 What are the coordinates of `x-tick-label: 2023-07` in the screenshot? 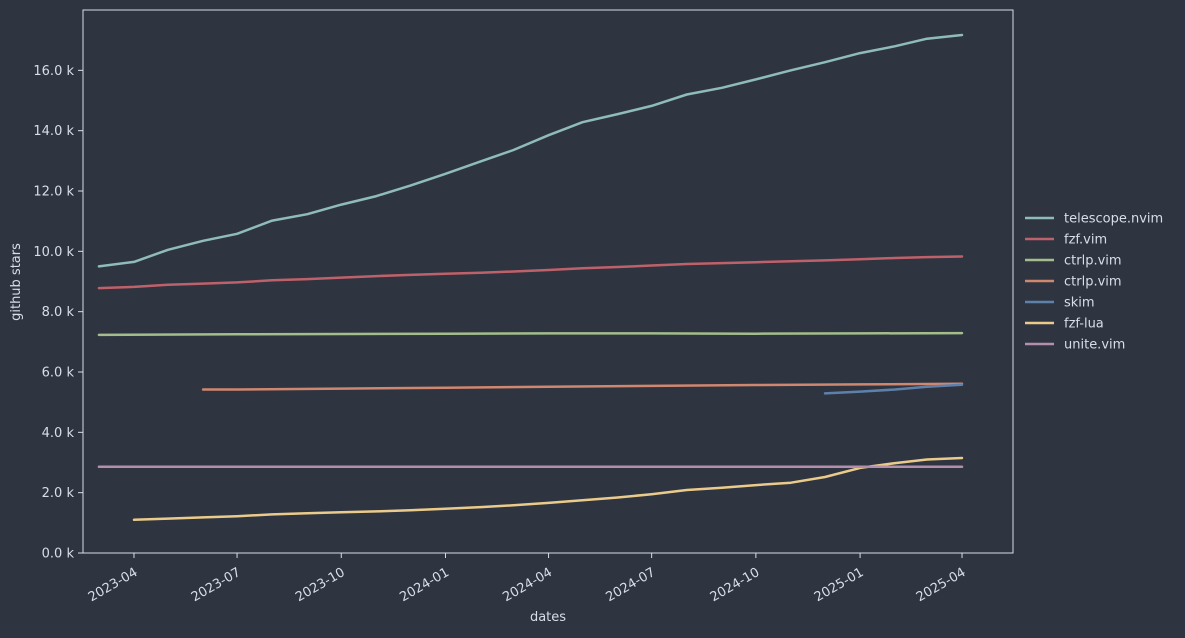 It's located at (216, 585).